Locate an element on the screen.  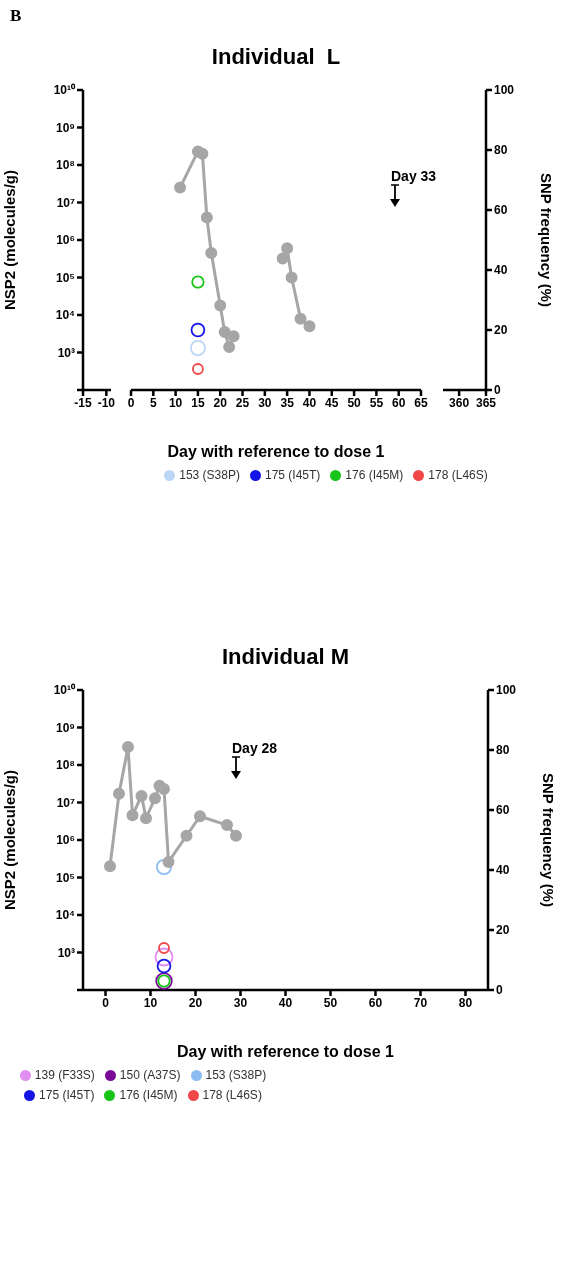
annotation: Day 28 is located at coordinates (255, 748).